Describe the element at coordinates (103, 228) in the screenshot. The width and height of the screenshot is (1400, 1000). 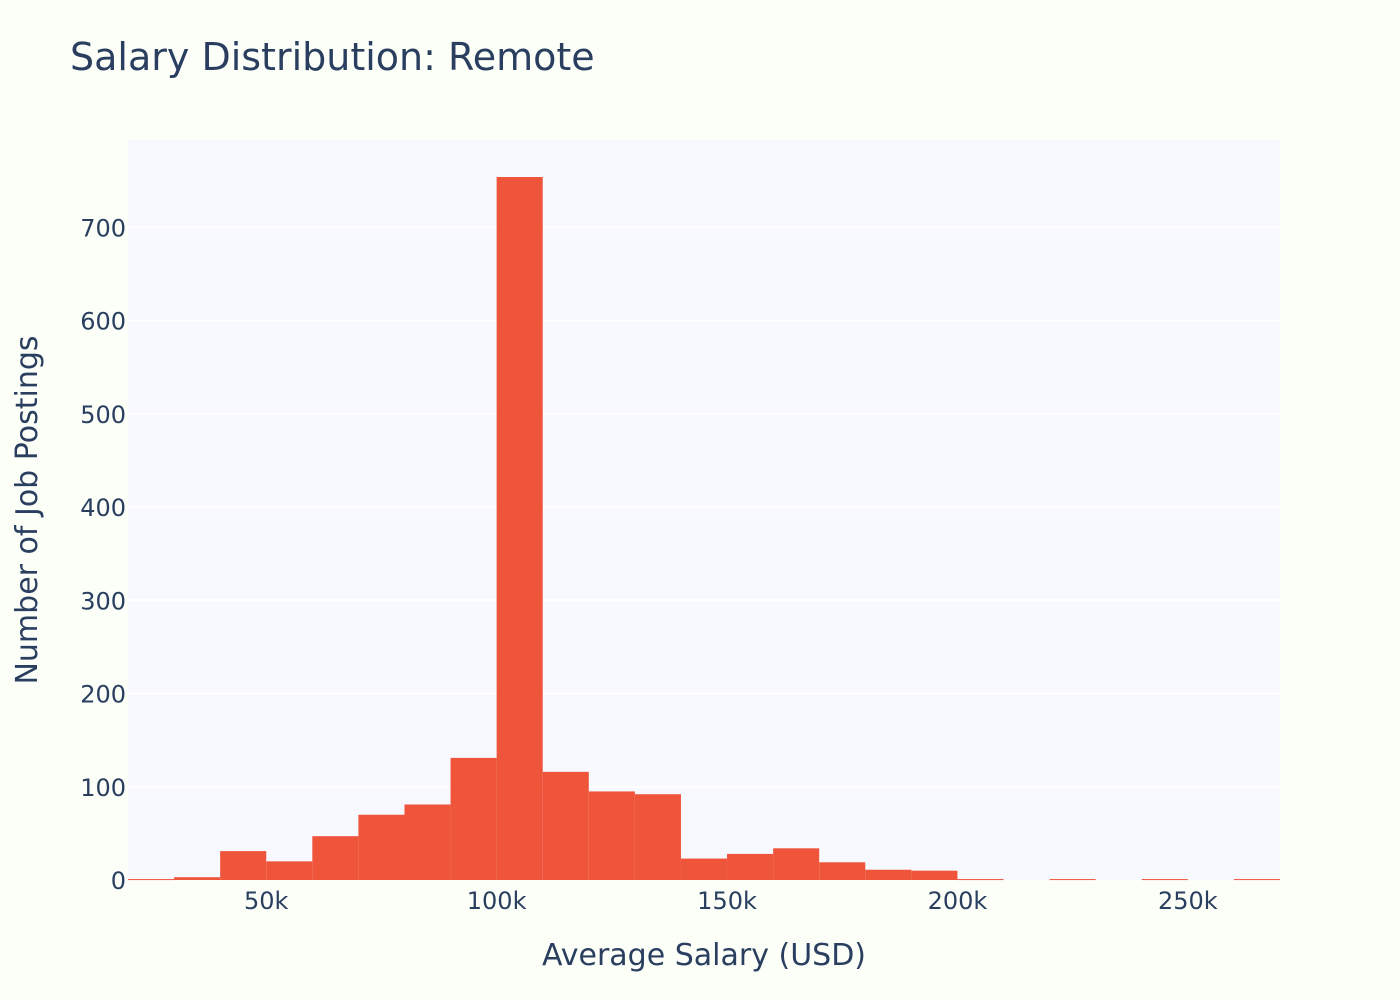
I see `y-tick-label: 700` at that location.